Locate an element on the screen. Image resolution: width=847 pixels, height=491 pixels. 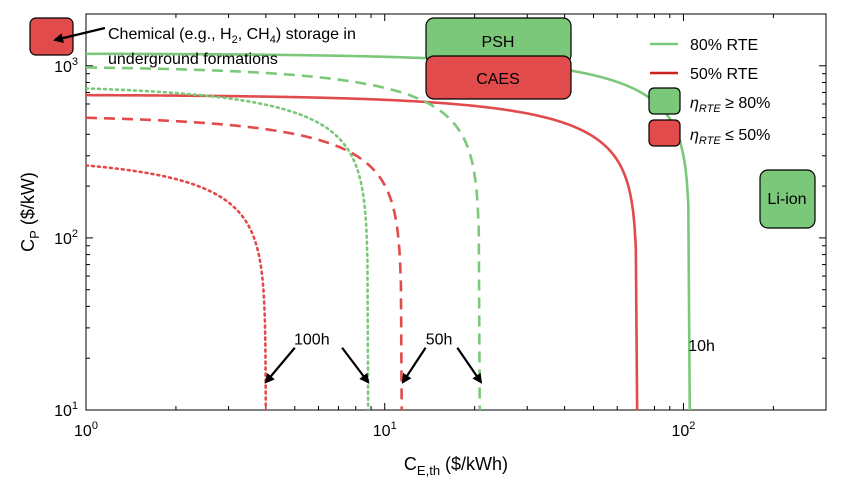
legend-label-eta-le: ηRTE ≤ 50% is located at coordinates (730, 137).